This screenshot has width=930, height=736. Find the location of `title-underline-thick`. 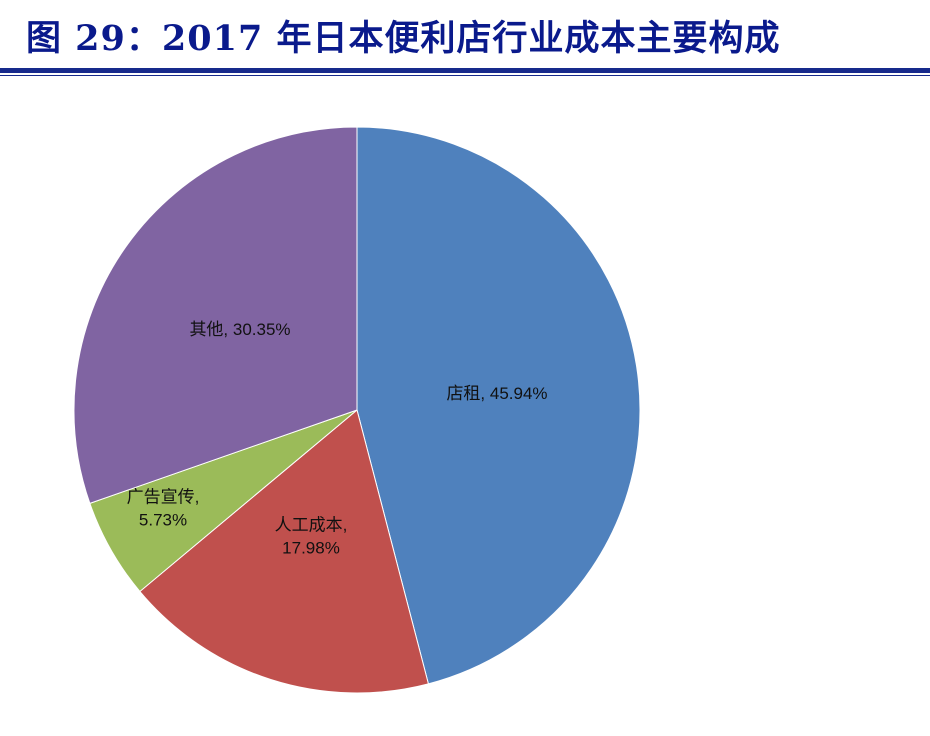

title-underline-thick is located at coordinates (465, 70).